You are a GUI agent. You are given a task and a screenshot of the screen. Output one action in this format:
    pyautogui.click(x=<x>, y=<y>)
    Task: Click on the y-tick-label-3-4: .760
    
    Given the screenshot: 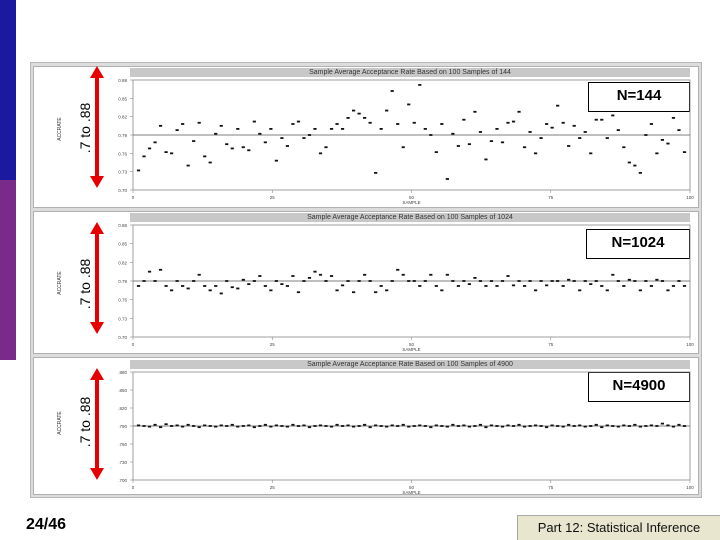 What is the action you would take?
    pyautogui.click(x=122, y=444)
    